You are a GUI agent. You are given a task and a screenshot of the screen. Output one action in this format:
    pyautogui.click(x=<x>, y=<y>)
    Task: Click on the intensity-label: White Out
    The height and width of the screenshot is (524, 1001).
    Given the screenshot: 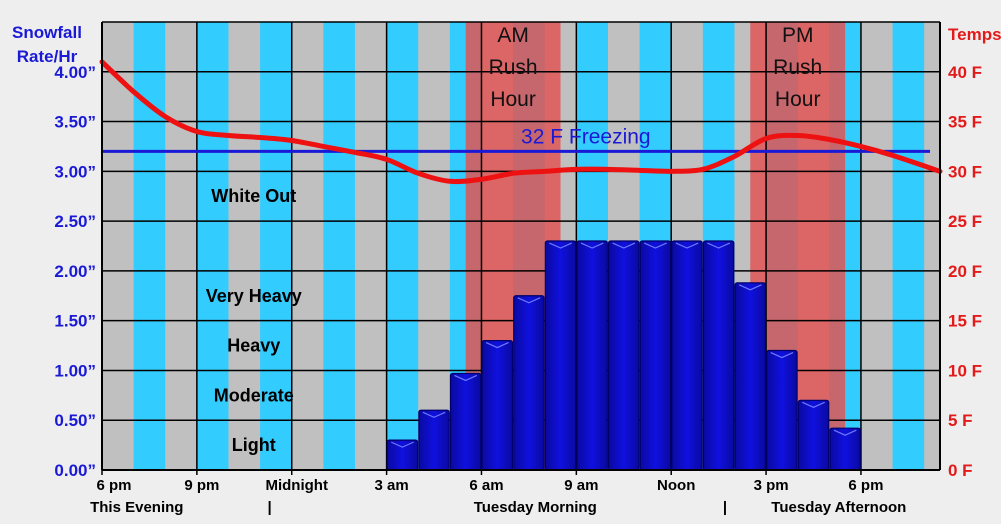 What is the action you would take?
    pyautogui.click(x=253, y=196)
    